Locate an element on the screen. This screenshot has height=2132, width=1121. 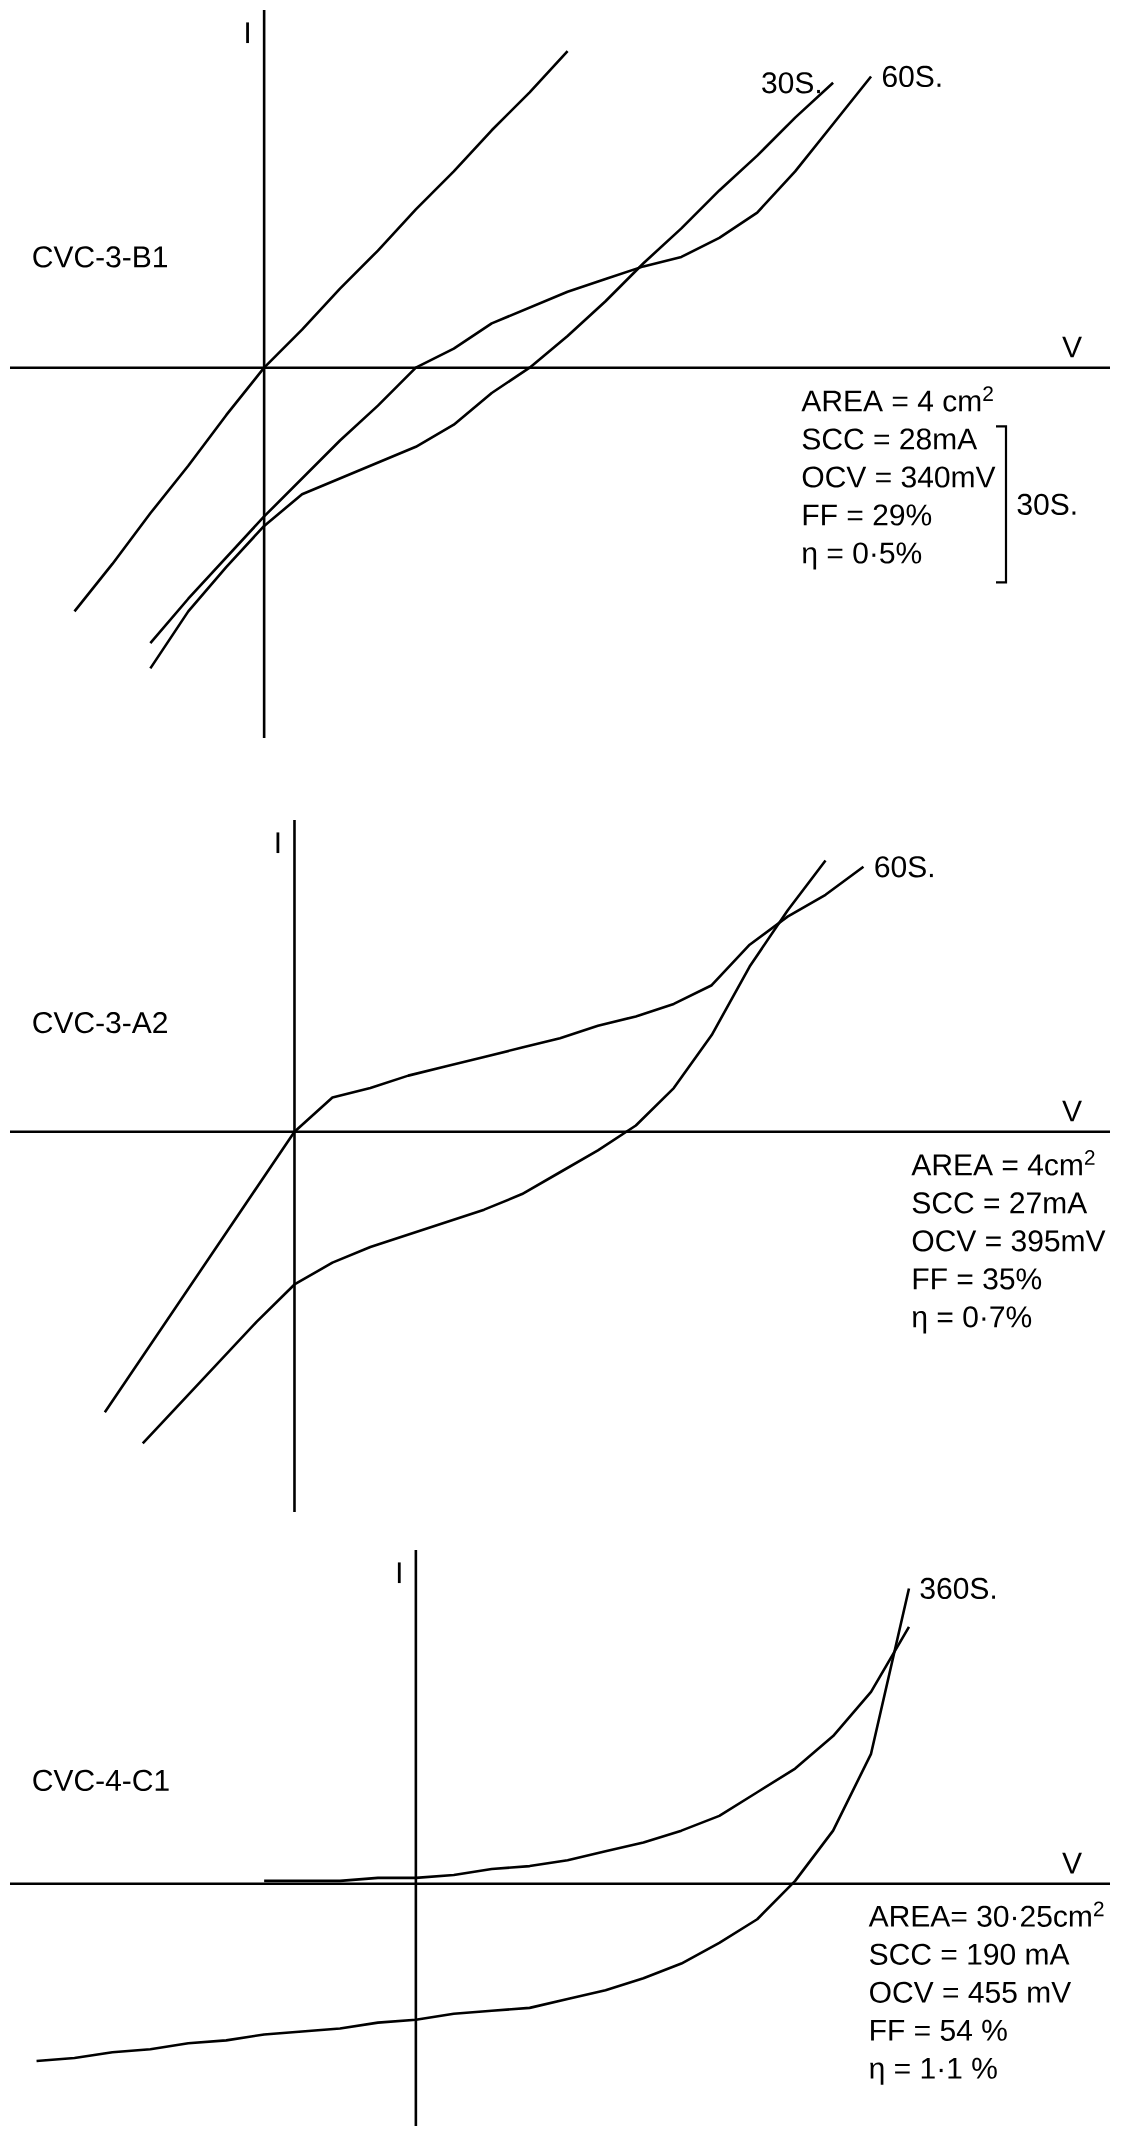
text: η = 0·7% is located at coordinates (972, 1320).